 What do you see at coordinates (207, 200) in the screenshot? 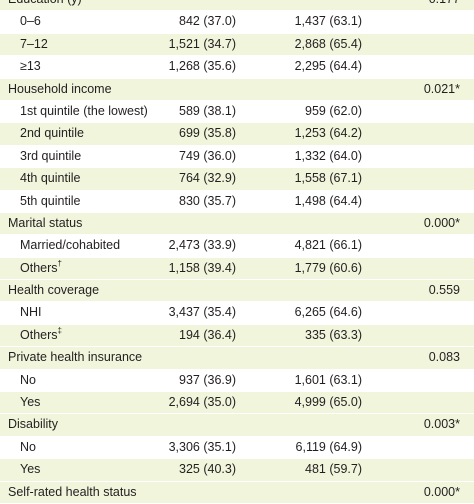
I see `count-cell: 830 (35.7)` at bounding box center [207, 200].